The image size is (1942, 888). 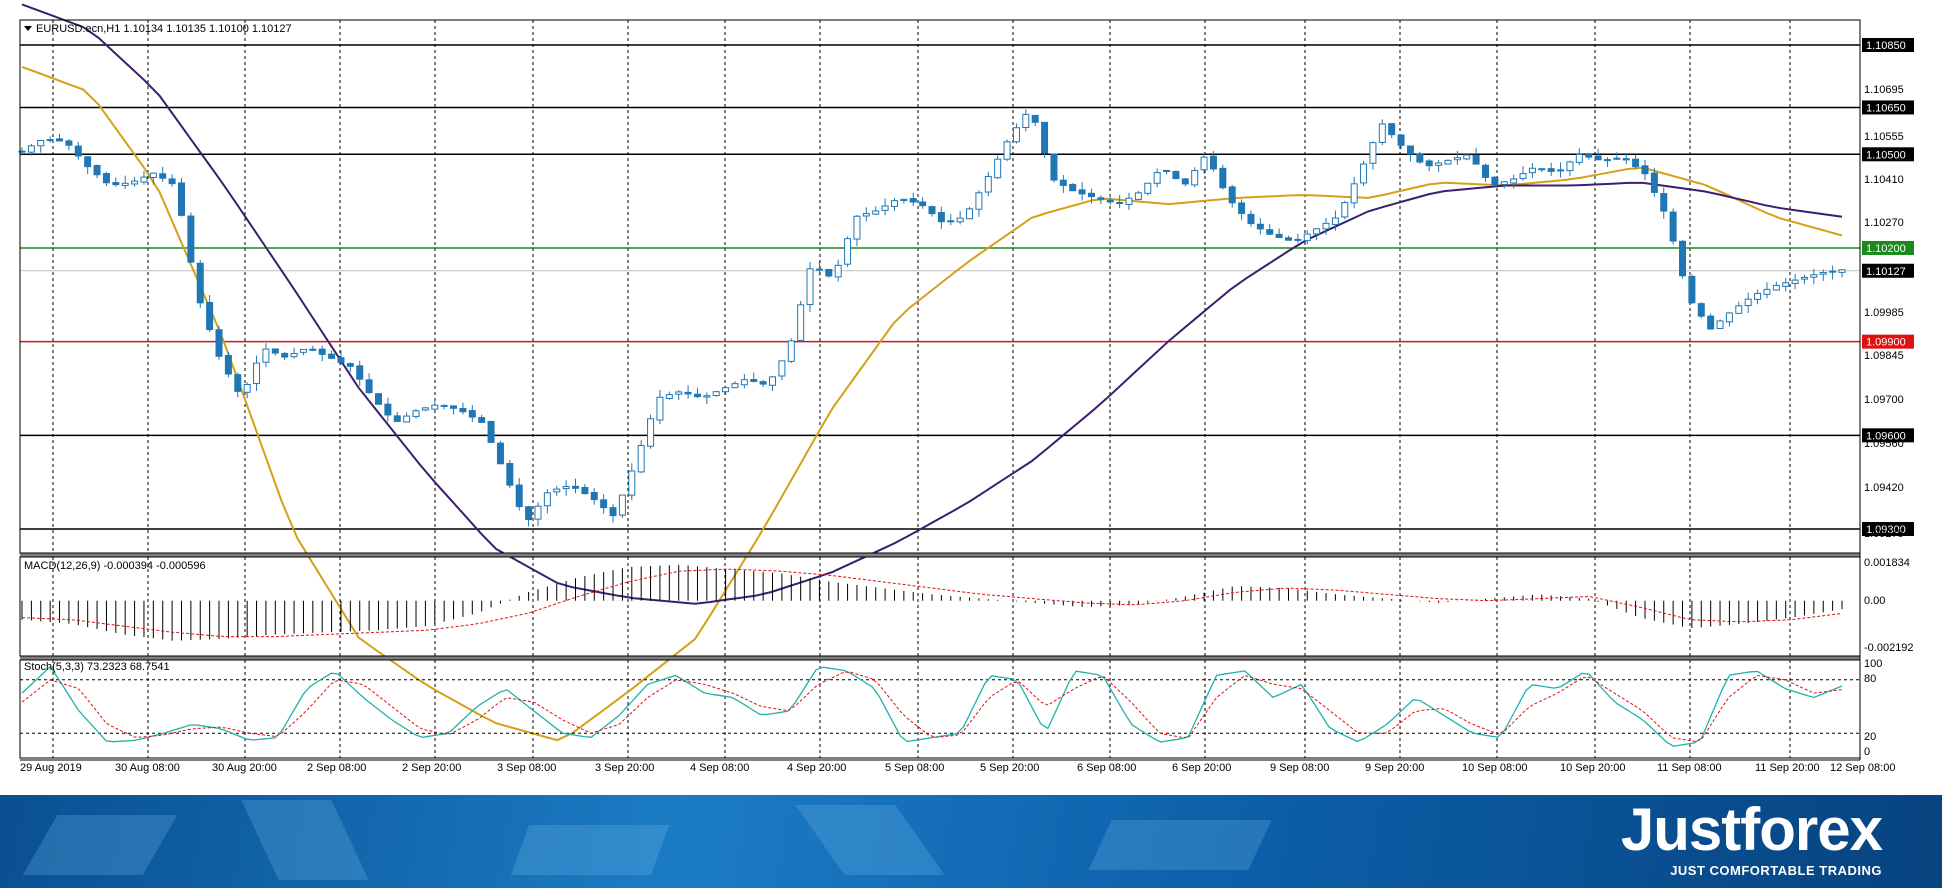 What do you see at coordinates (147, 768) in the screenshot?
I see `x-tick-label: 30 Aug 08:00` at bounding box center [147, 768].